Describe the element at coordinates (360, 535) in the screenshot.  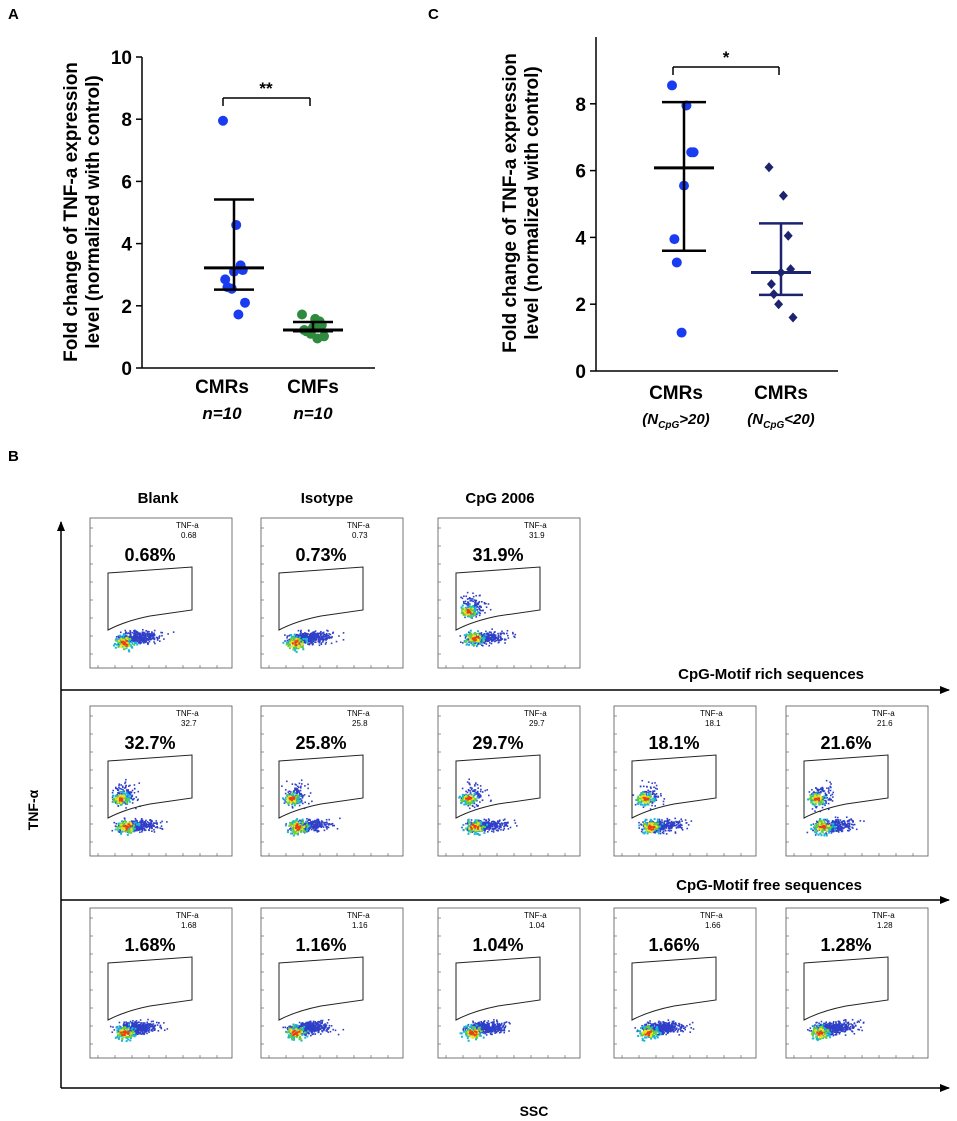
I see `flow-gate-value: 0.73` at that location.